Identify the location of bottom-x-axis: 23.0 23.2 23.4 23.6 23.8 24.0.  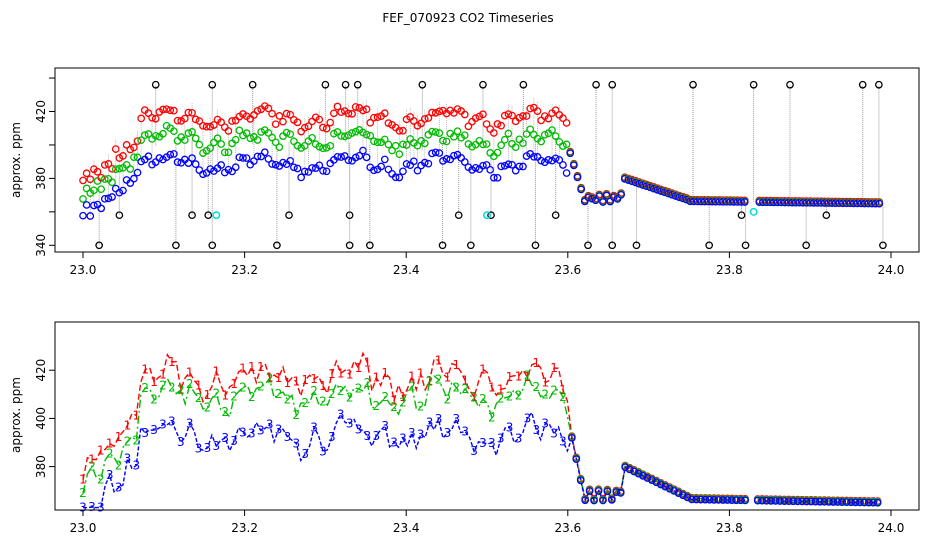
(487, 522).